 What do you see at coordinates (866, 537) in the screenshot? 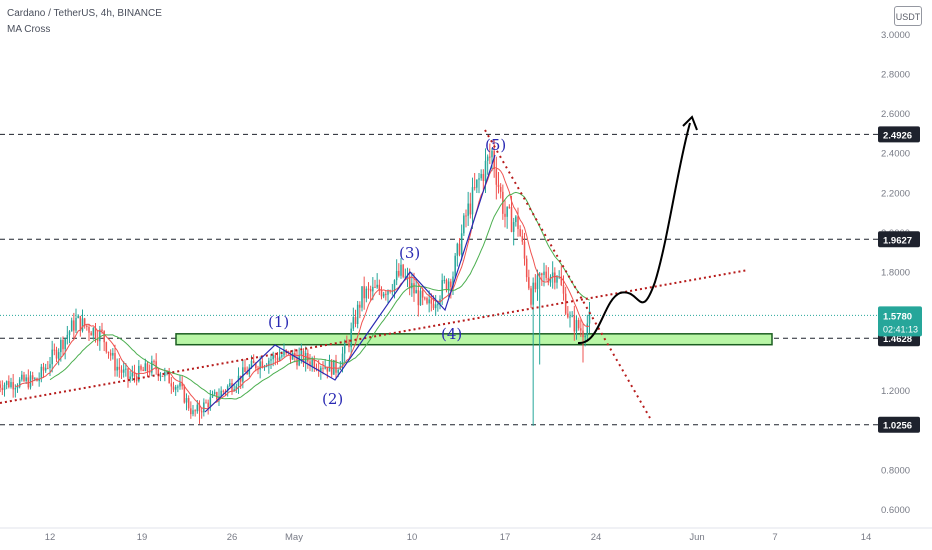
I see `time-tick: 14` at bounding box center [866, 537].